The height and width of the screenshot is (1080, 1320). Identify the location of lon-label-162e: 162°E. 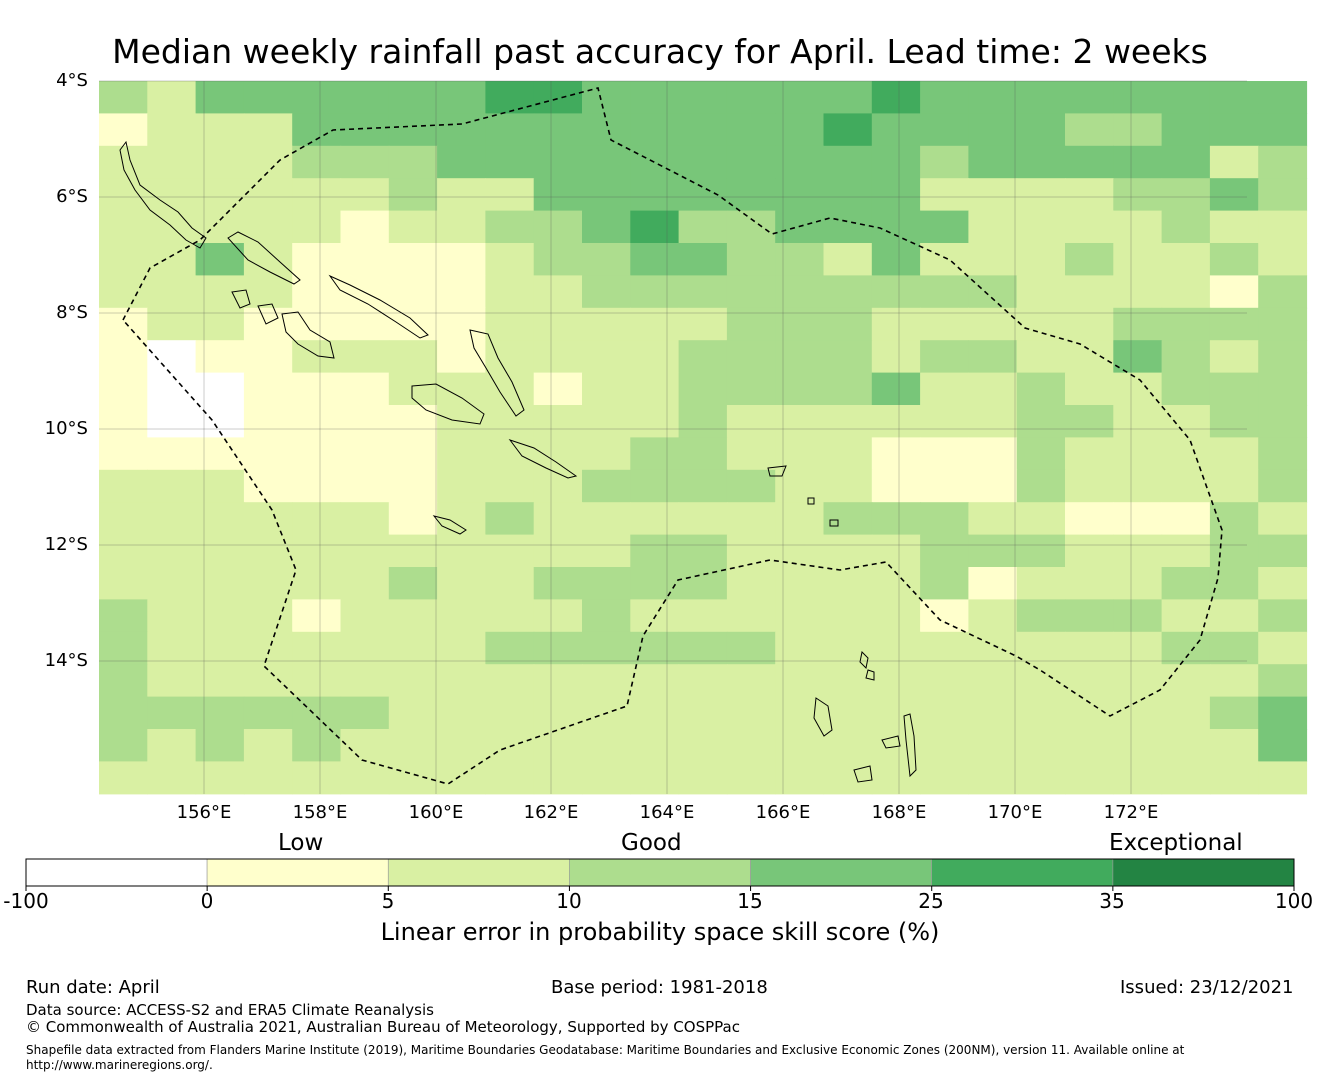
(551, 812).